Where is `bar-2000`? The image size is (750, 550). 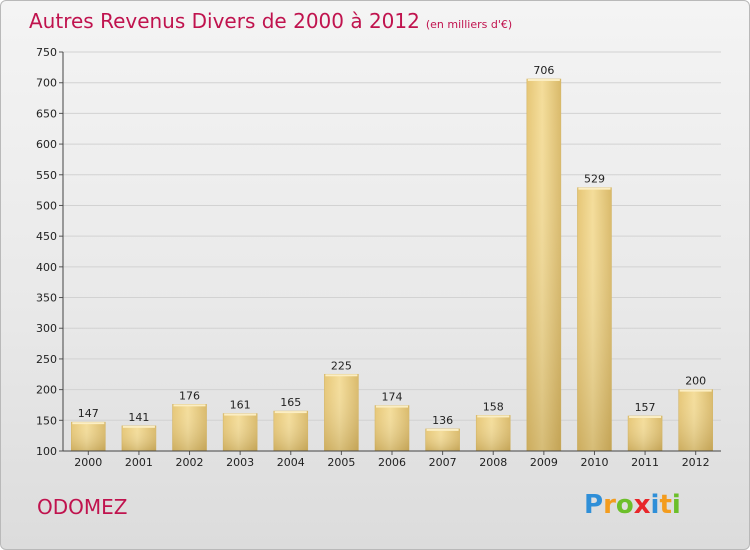 bar-2000 is located at coordinates (88, 436).